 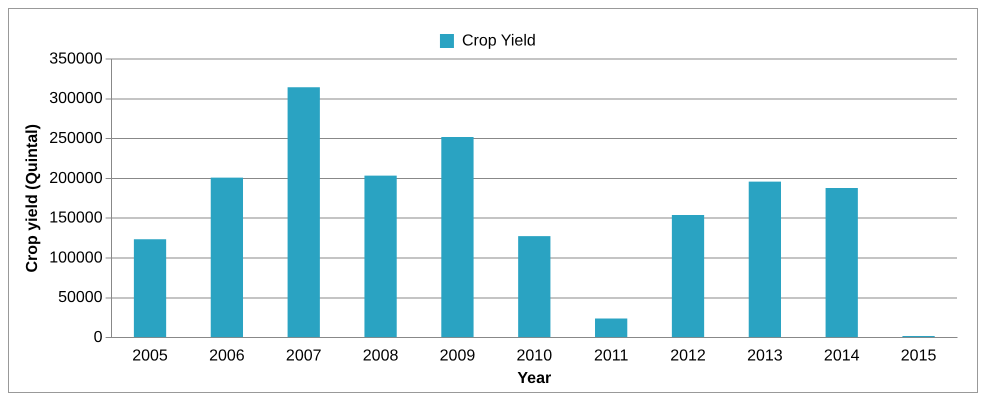 What do you see at coordinates (76, 59) in the screenshot?
I see `y-tick-label: 350000` at bounding box center [76, 59].